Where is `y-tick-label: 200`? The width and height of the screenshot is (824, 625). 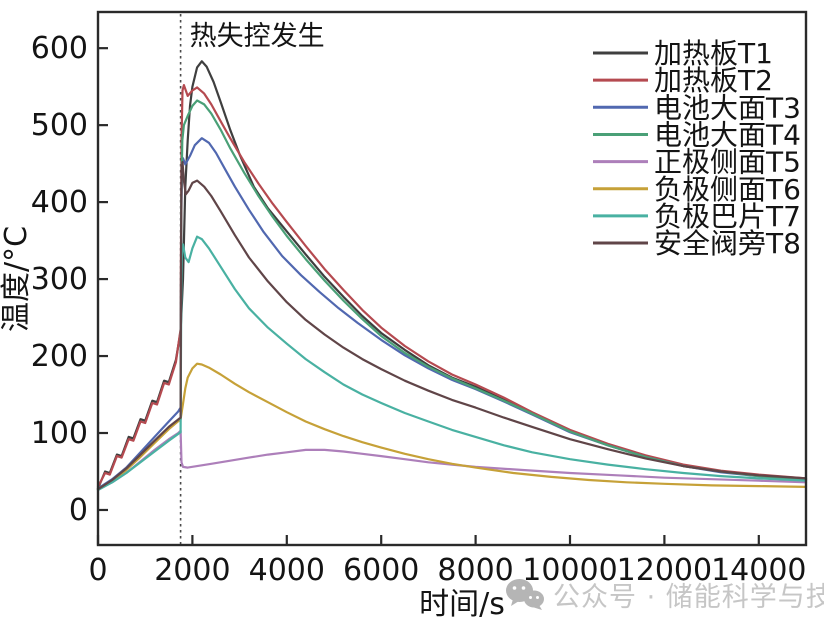
y-tick-label: 200 is located at coordinates (59, 356).